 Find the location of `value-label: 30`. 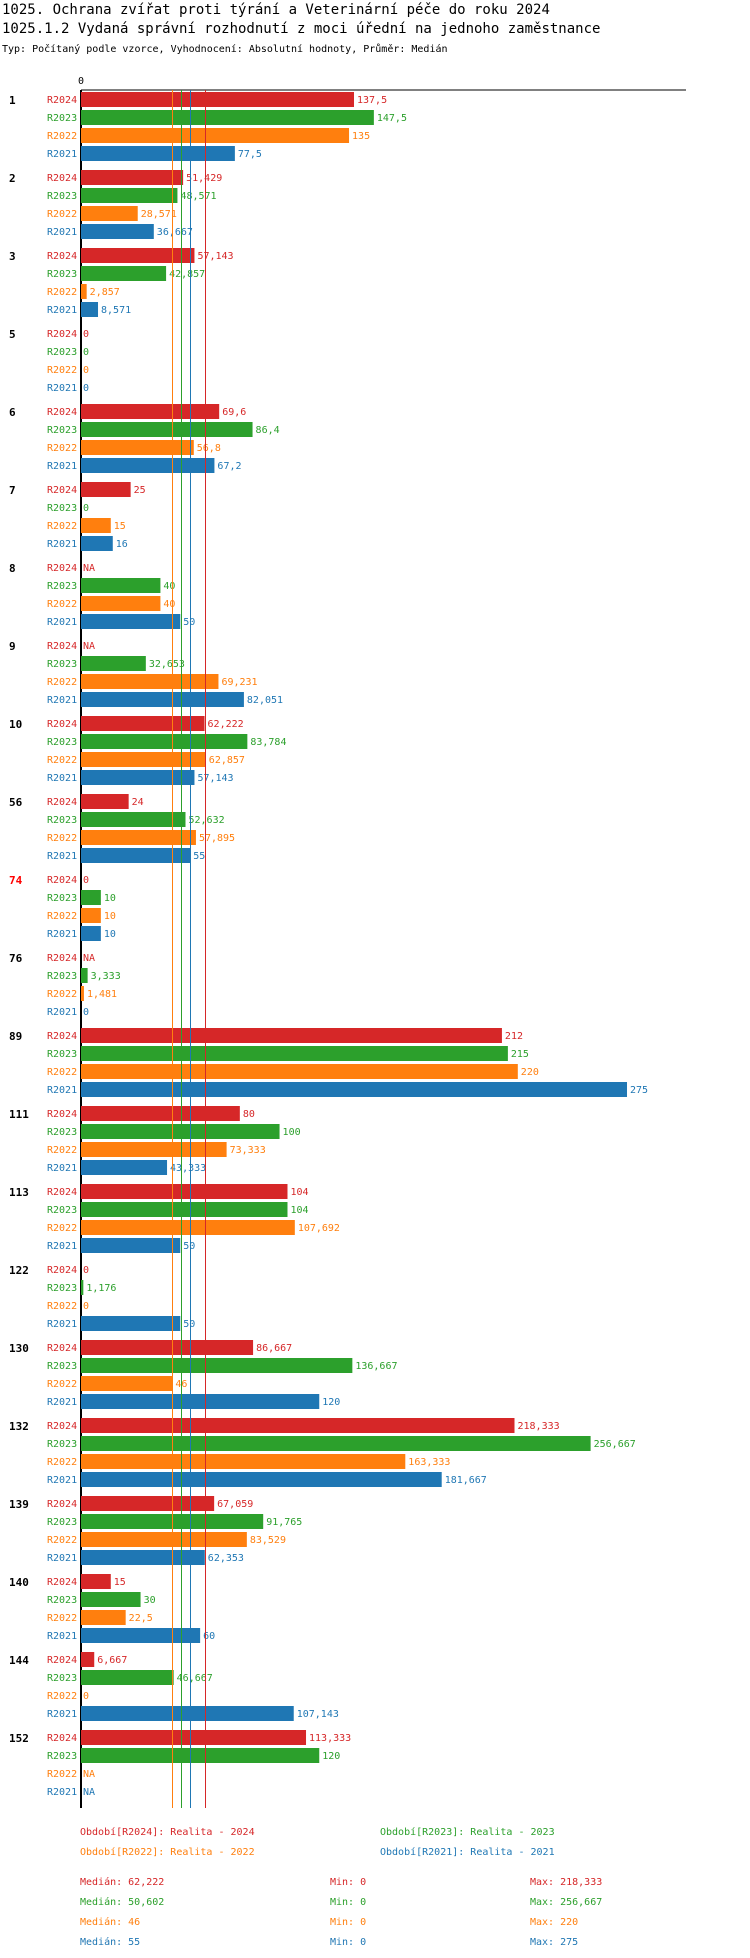

value-label: 30 is located at coordinates (150, 1600).